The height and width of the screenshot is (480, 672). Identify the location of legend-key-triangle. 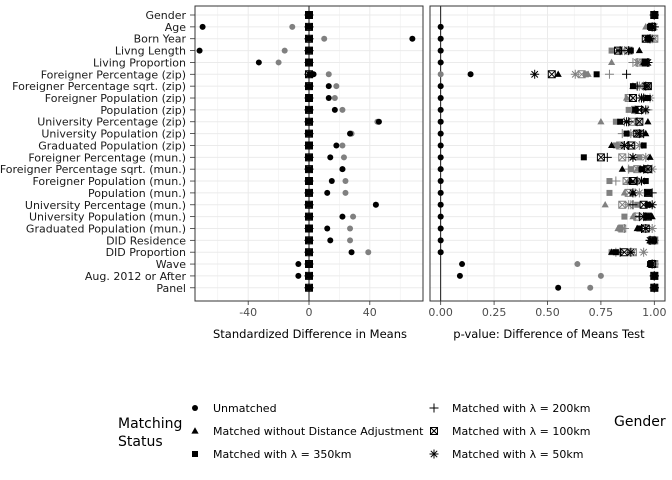
(195, 430).